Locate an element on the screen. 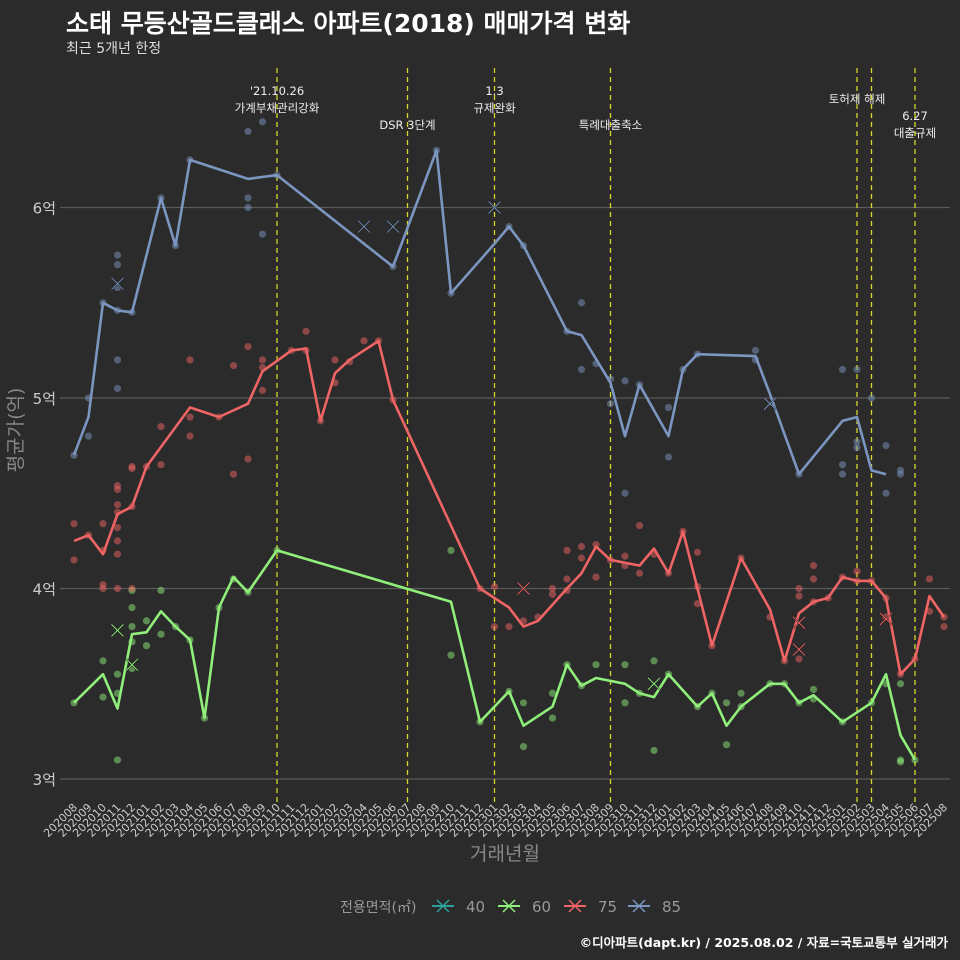  event-label: 6.27 is located at coordinates (915, 116).